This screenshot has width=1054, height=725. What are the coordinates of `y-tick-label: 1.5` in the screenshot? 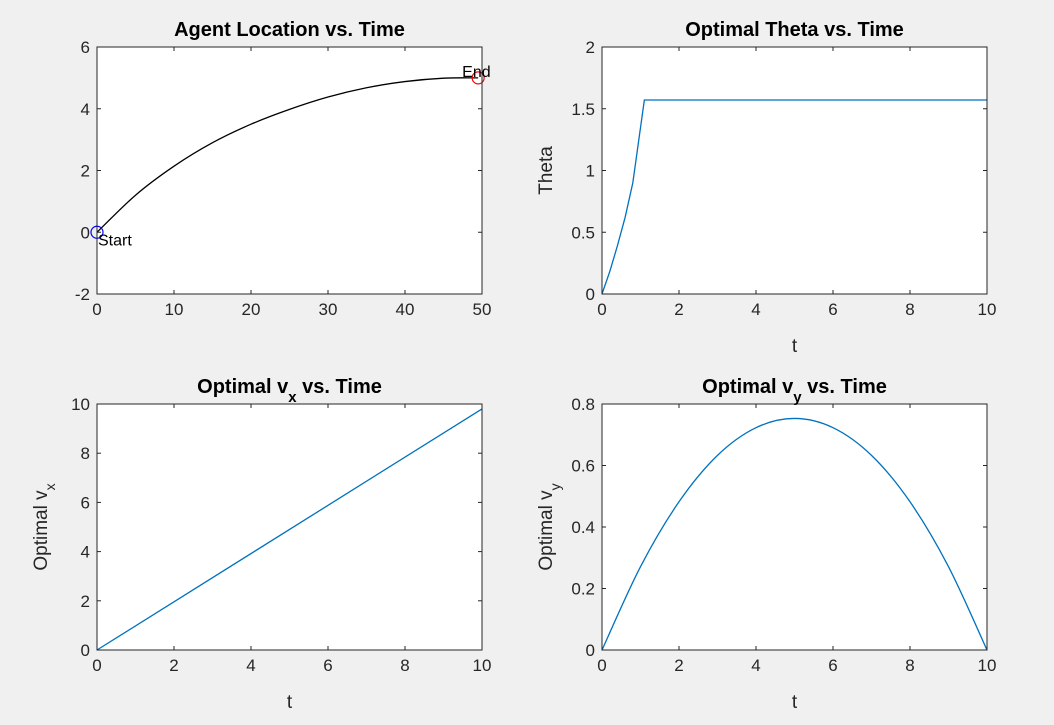 It's located at (583, 109).